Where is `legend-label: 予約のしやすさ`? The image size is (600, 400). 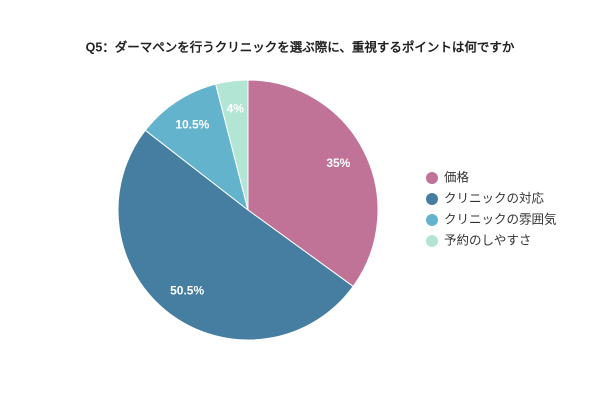 legend-label: 予約のしやすさ is located at coordinates (487, 239).